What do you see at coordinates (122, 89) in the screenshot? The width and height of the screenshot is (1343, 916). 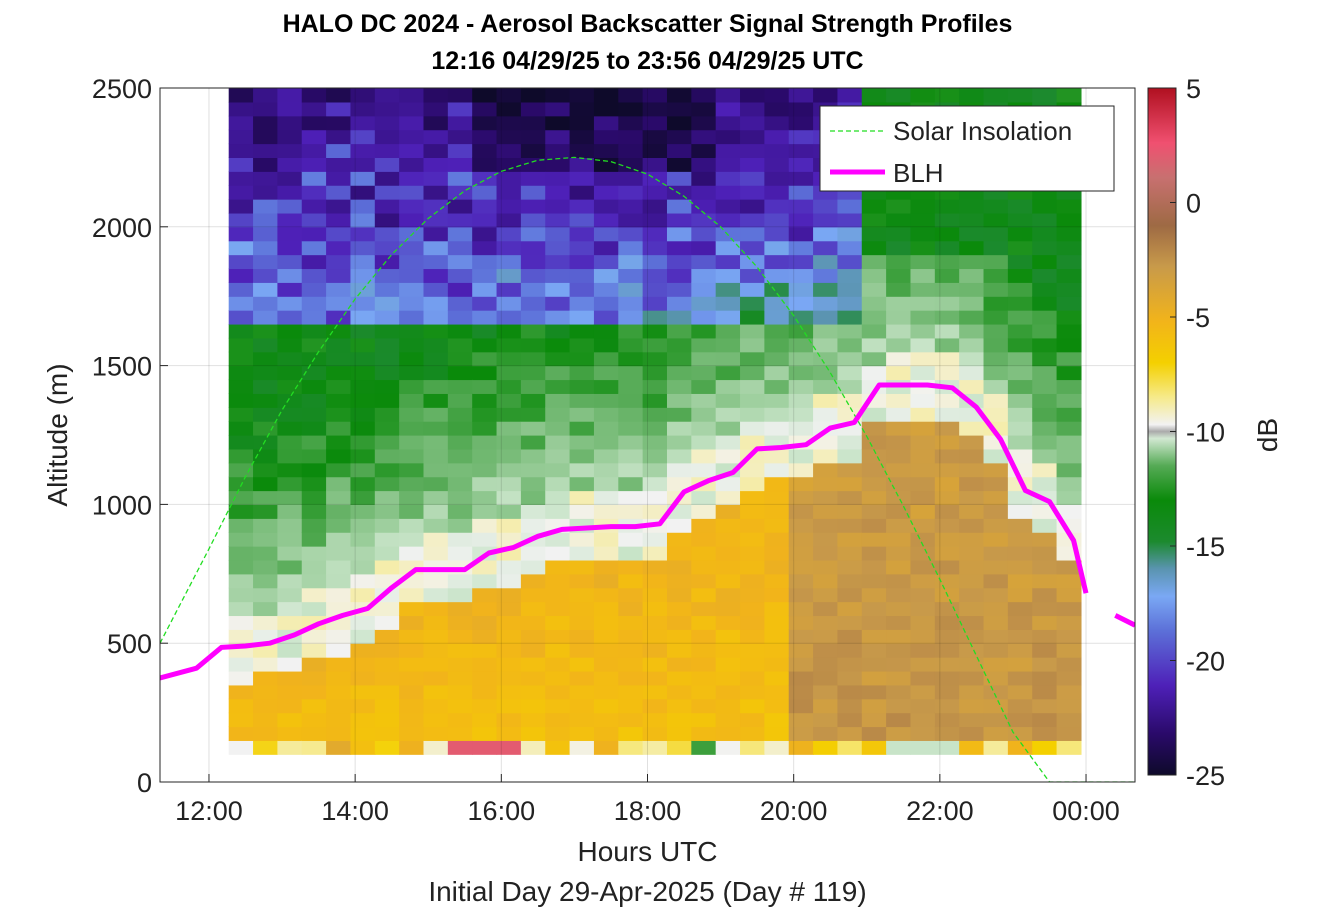 I see `y-tick-label: 2500` at bounding box center [122, 89].